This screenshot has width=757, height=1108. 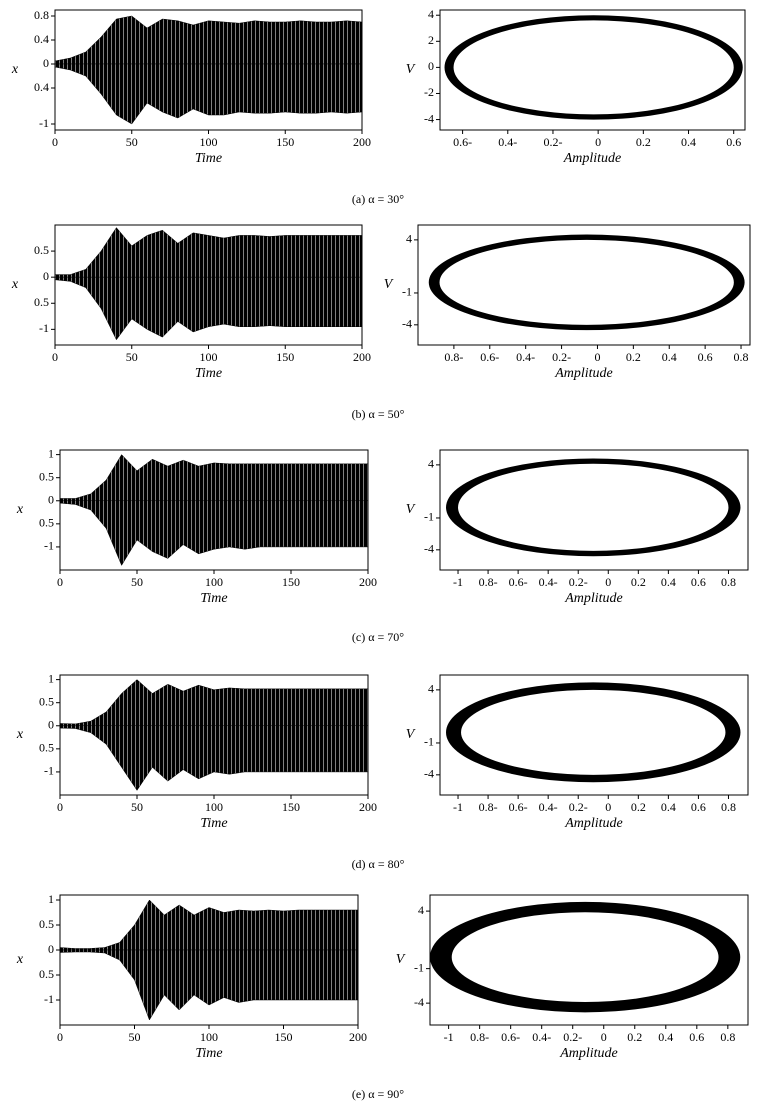 What do you see at coordinates (429, 92) in the screenshot?
I see `y-tick-label: -2` at bounding box center [429, 92].